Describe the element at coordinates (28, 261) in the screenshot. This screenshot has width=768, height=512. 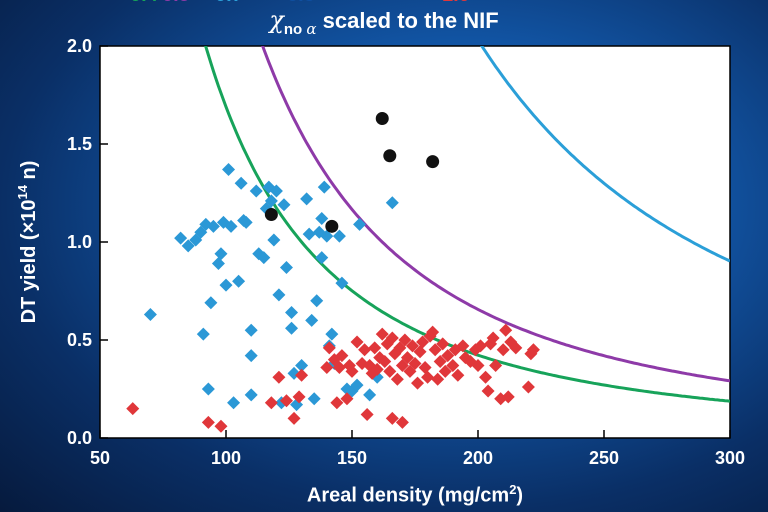
I see `y-axis-label-text: DT yield (×10` at that location.